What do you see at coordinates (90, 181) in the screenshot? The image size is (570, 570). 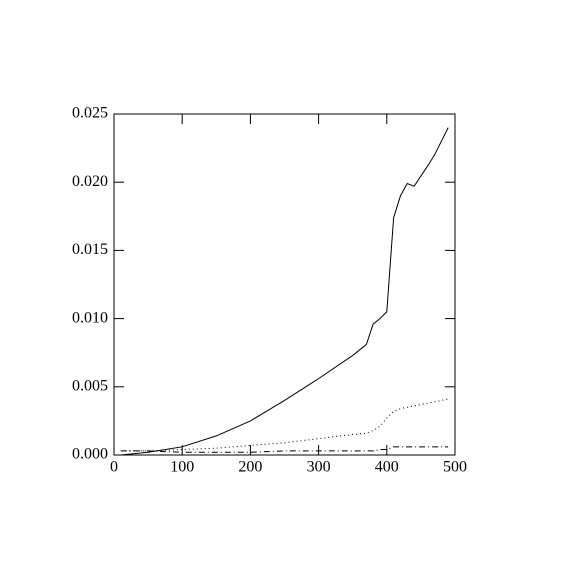 I see `y-tick-label: 0.020` at bounding box center [90, 181].